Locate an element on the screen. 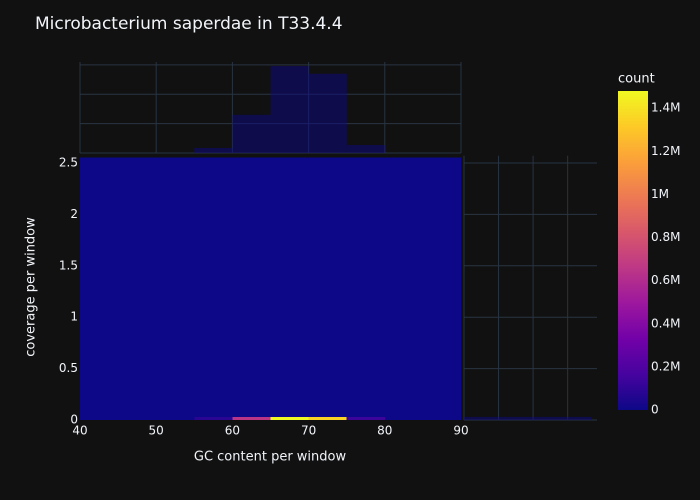 The height and width of the screenshot is (500, 700). y-tick-label: 2.5 is located at coordinates (68, 162).